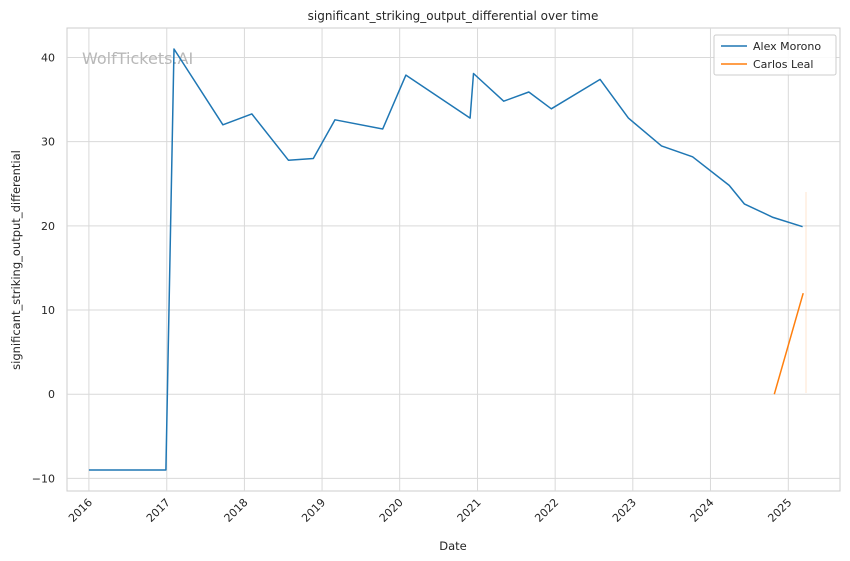 Image resolution: width=850 pixels, height=561 pixels. I want to click on y-tick-label: 40, so click(48, 57).